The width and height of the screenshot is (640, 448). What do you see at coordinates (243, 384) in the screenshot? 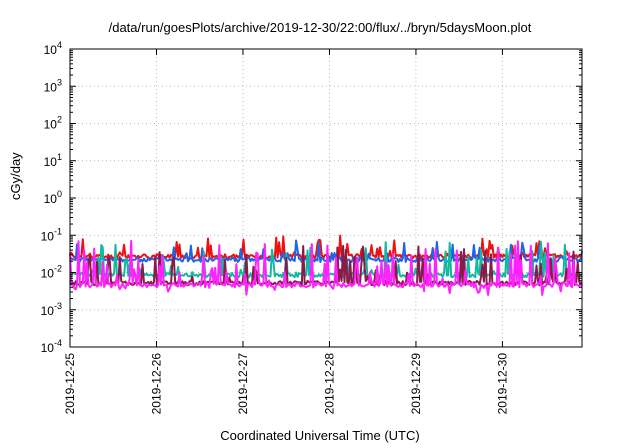
I see `x-tick-label: 2019-12-27` at bounding box center [243, 384].